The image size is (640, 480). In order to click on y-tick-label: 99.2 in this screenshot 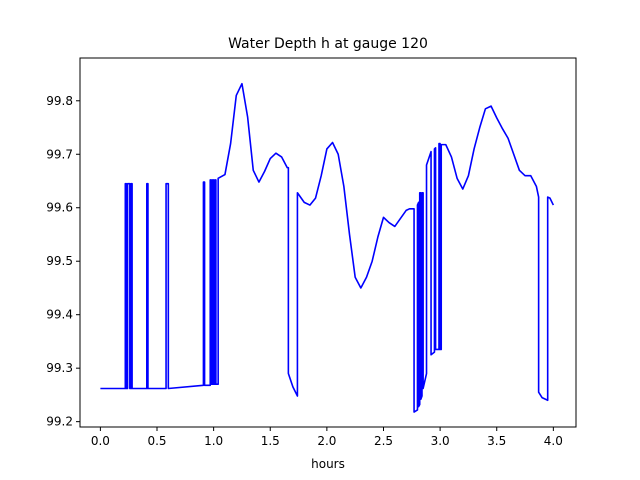, I will do `click(59, 422)`.